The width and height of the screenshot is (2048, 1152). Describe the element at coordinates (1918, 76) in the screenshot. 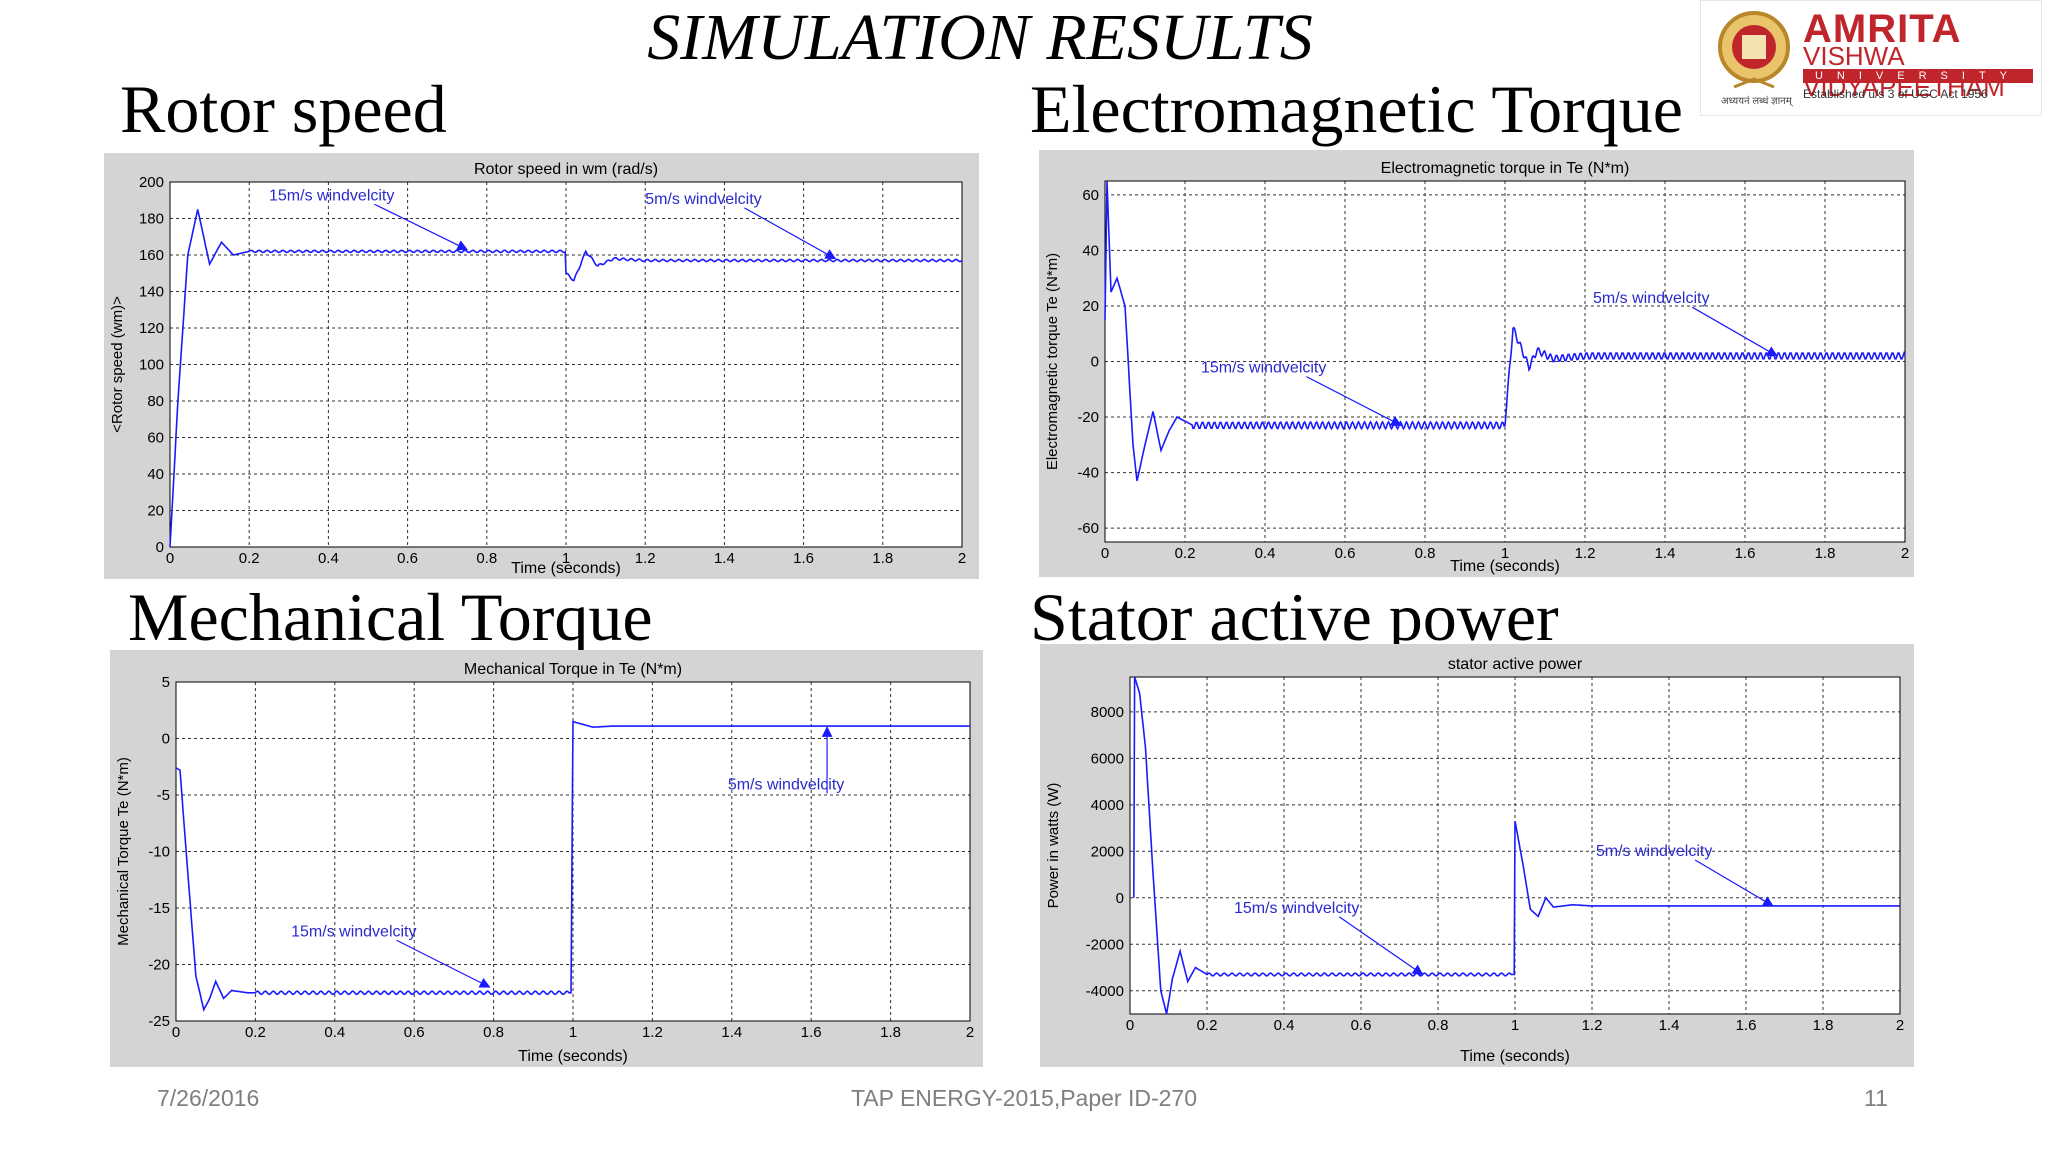

I see `logo-band: UNIVERSITY` at that location.